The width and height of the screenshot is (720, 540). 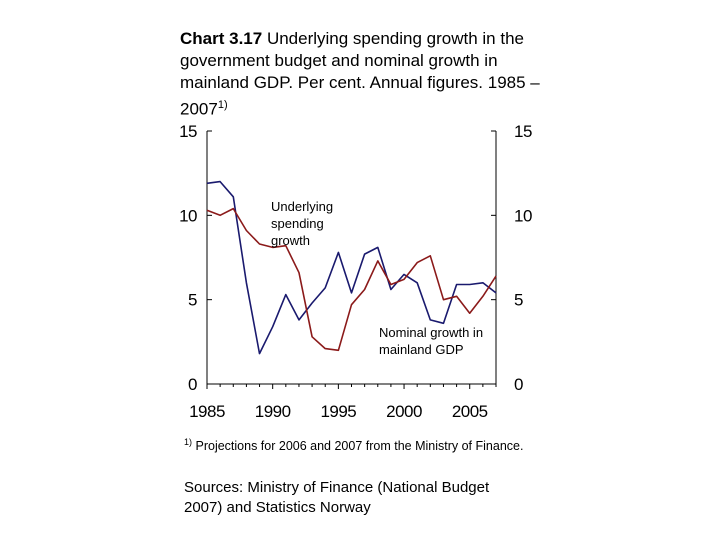 I want to click on y-tick-label-right: 15, so click(x=523, y=131).